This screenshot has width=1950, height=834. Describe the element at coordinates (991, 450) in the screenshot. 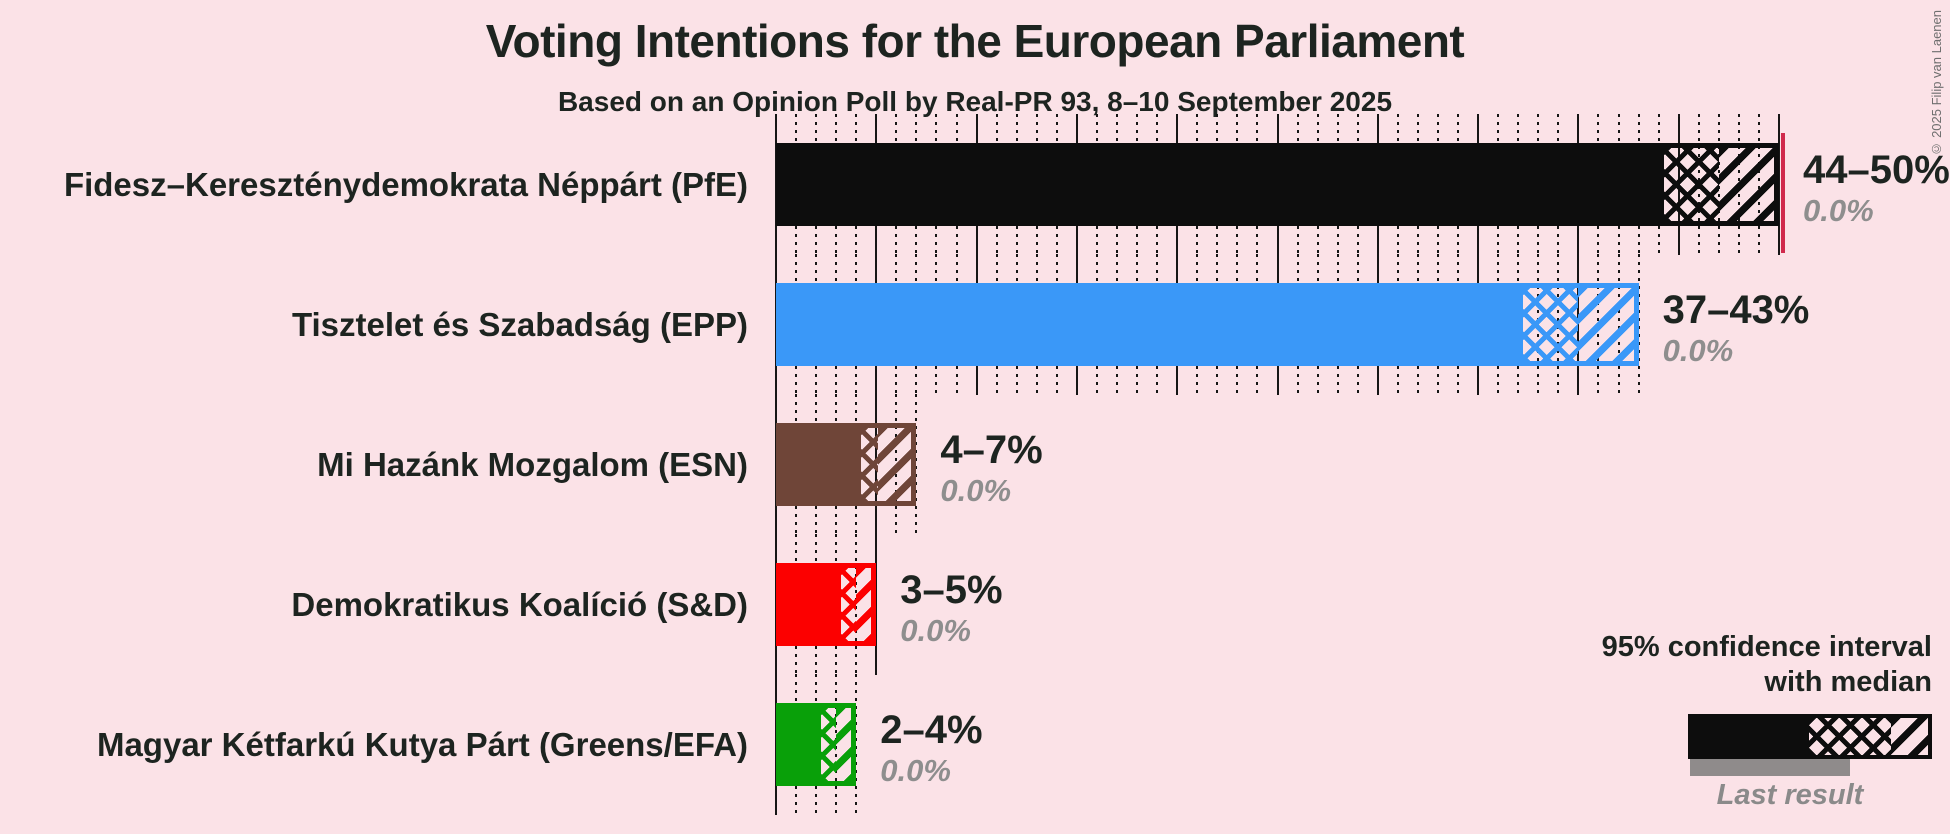

I see `value-range-label: 4–7%` at that location.